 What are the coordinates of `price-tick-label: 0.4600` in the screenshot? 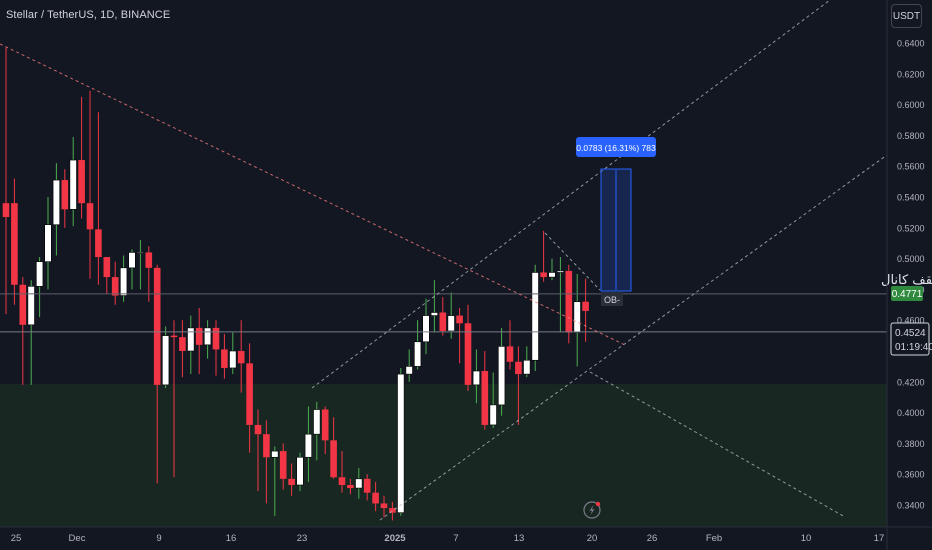 It's located at (911, 321).